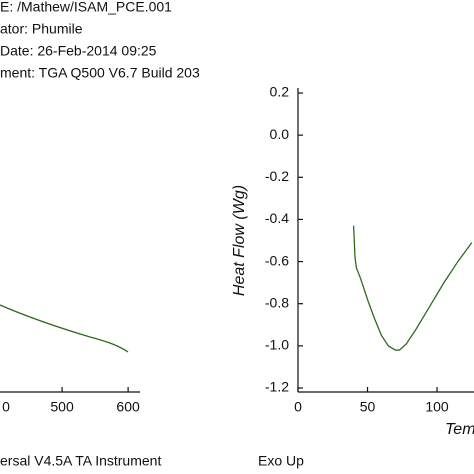  I want to click on x-axis-label: Tem, so click(459, 429).